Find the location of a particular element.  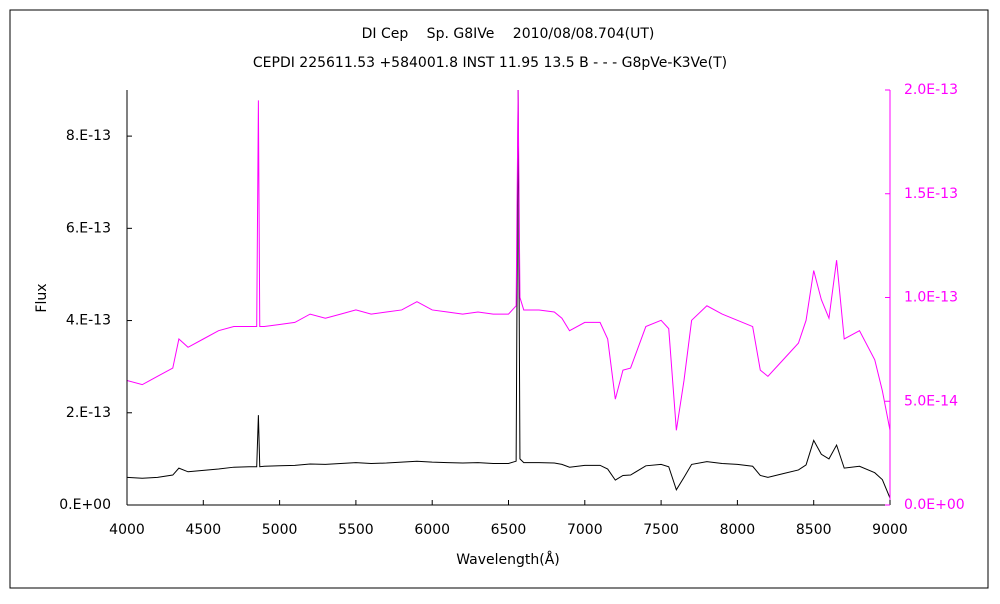

y-tick-label: 2.E-13 is located at coordinates (88, 413).